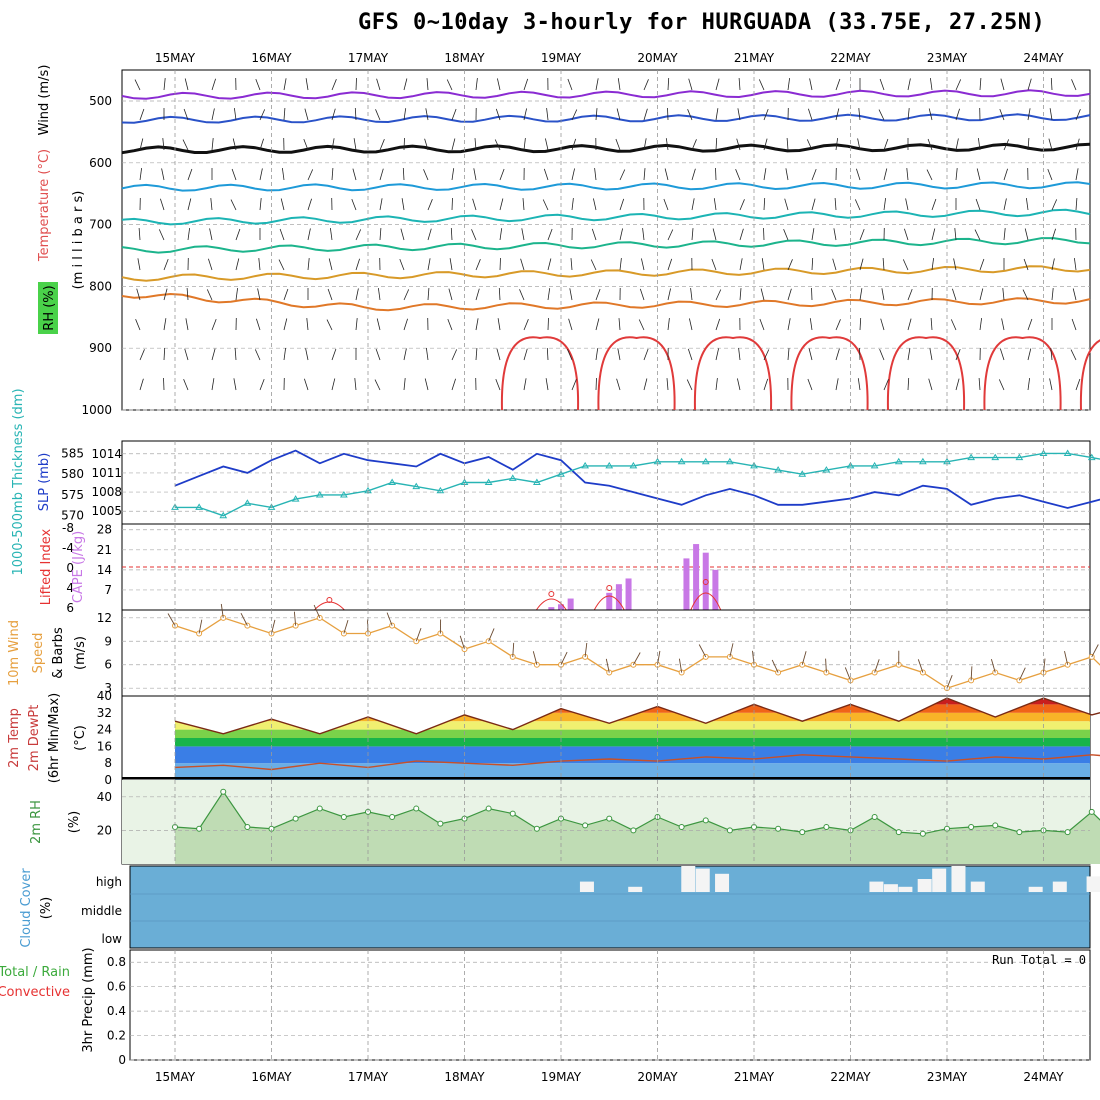  Describe the element at coordinates (637, 484) in the screenshot. I see `thickness-line` at that location.